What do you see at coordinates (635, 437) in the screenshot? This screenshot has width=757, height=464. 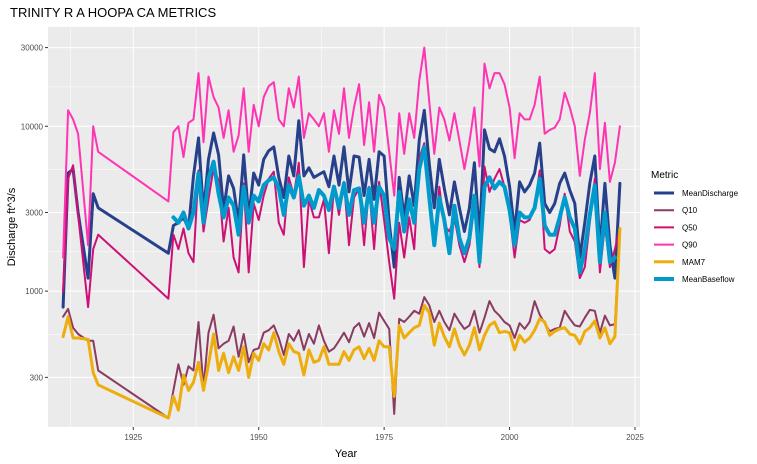 I see `x-tick-label: 2025` at bounding box center [635, 437].